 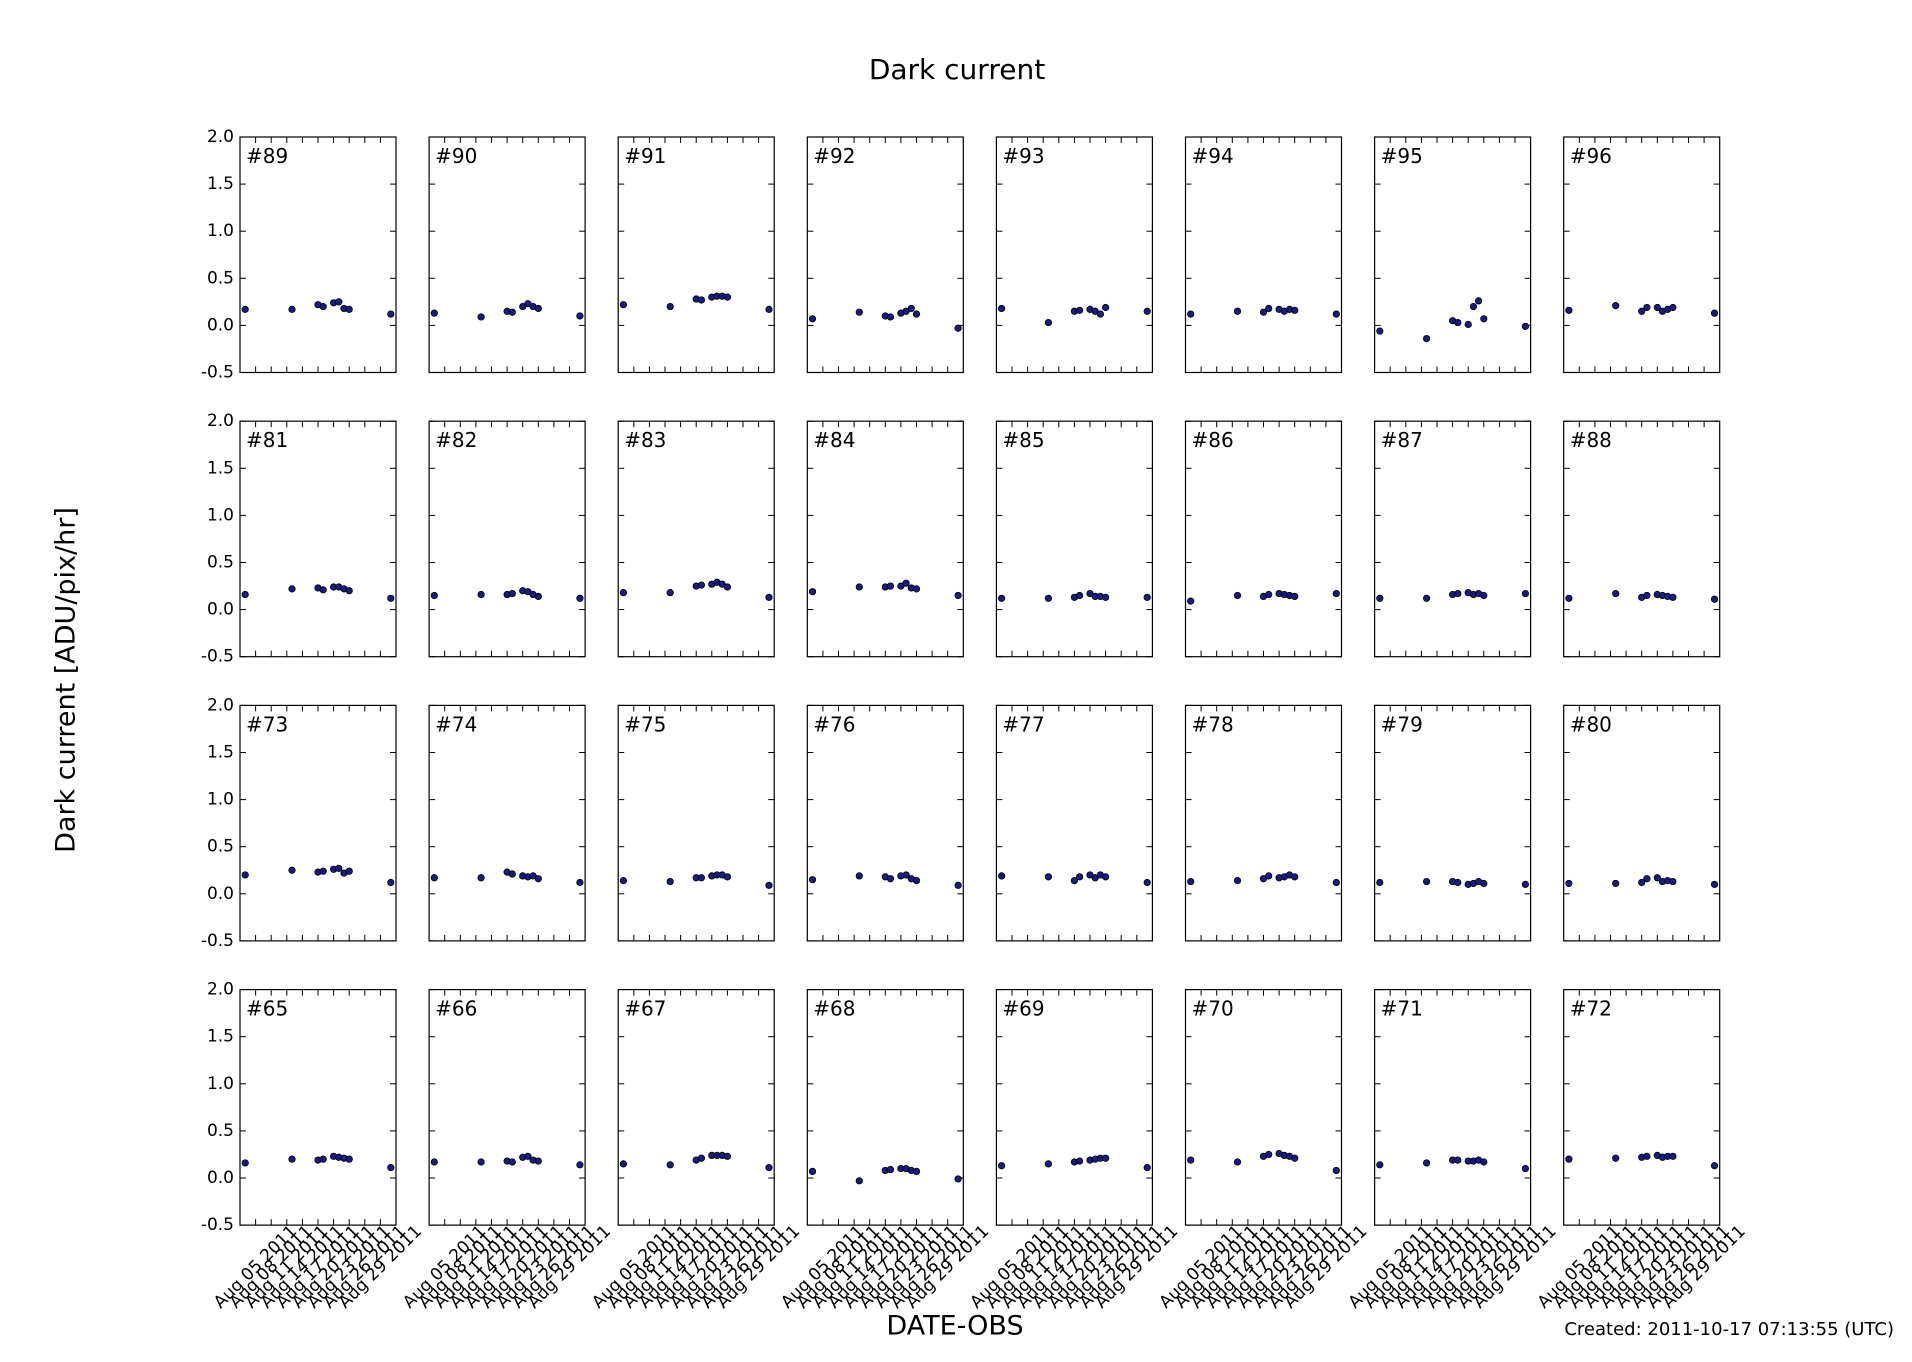 What do you see at coordinates (267, 156) in the screenshot?
I see `panel-label: #89` at bounding box center [267, 156].